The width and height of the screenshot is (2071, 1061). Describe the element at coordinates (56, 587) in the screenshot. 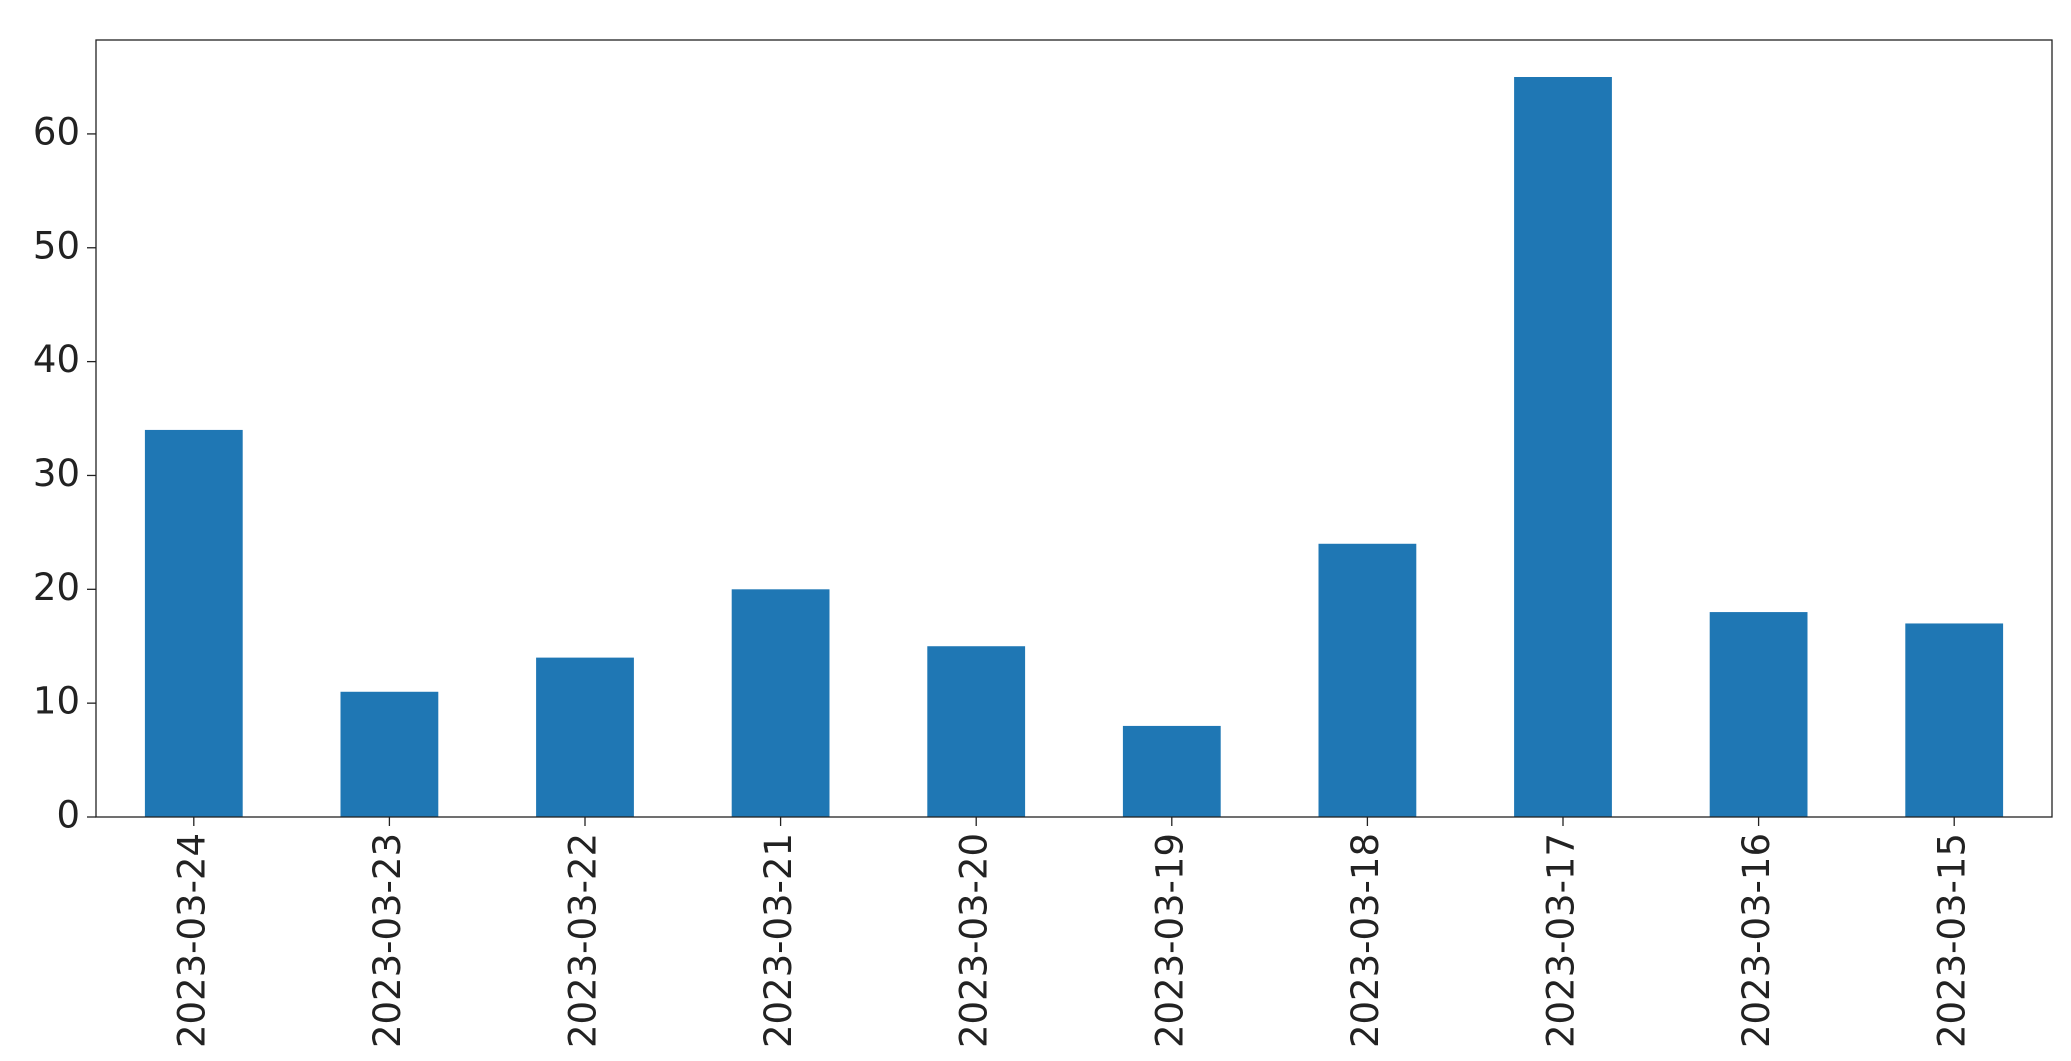

I see `y-tick-label: 20` at that location.